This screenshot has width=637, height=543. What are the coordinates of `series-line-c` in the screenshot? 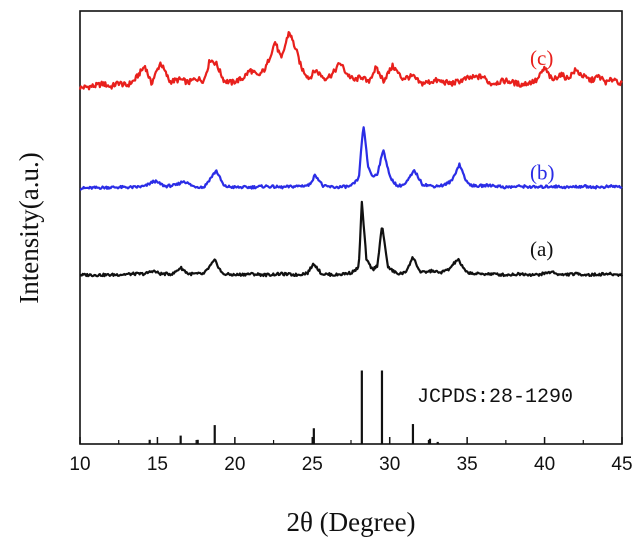 It's located at (350, 61).